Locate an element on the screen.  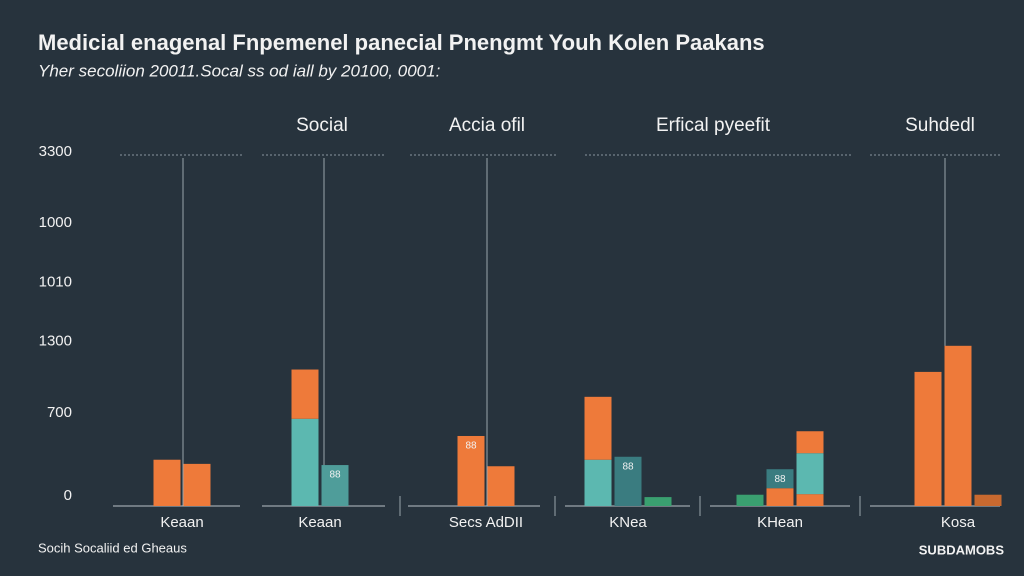
x-tick-label: KHean is located at coordinates (780, 522).